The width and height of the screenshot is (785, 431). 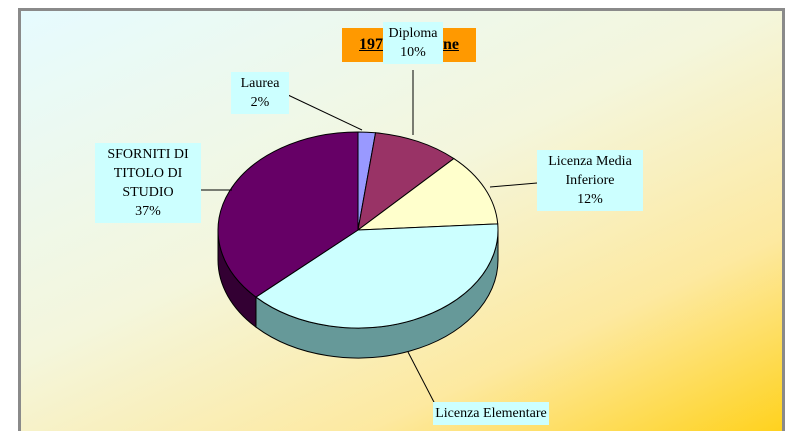 I want to click on category-label: Licenza Elementare, so click(x=491, y=413).